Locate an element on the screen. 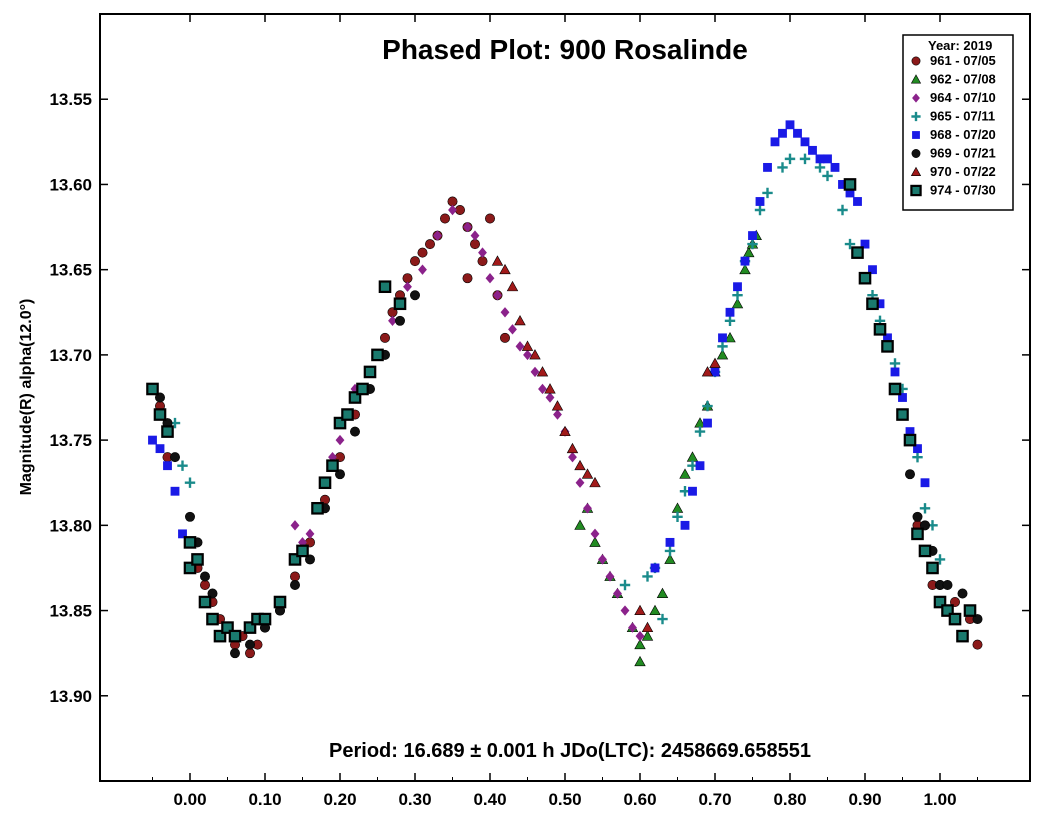 The width and height of the screenshot is (1044, 838). legend-entry: 968 - 07/20 is located at coordinates (963, 134).